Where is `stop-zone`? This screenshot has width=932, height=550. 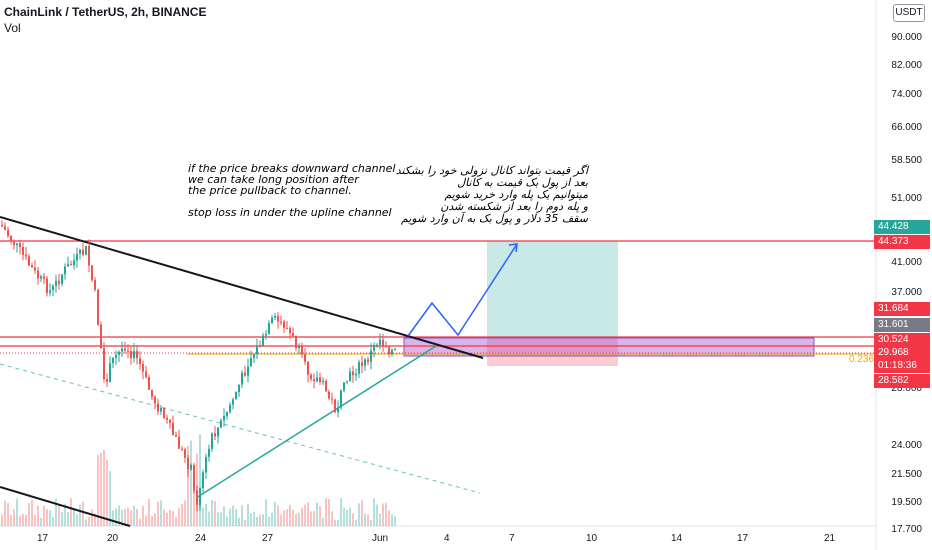
stop-zone is located at coordinates (552, 352).